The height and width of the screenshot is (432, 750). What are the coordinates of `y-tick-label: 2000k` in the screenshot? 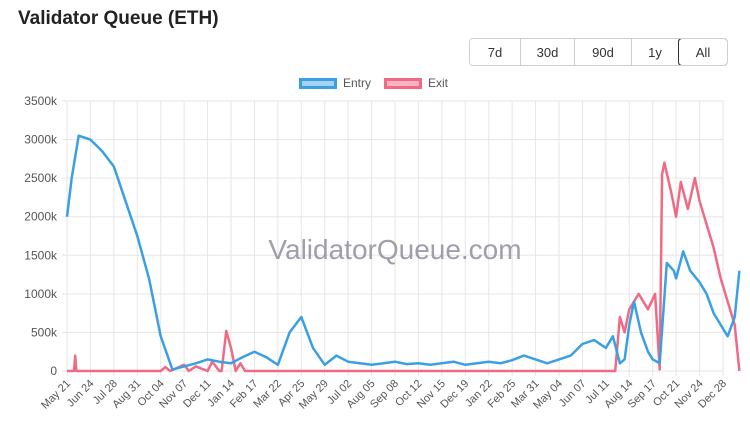 It's located at (41, 217).